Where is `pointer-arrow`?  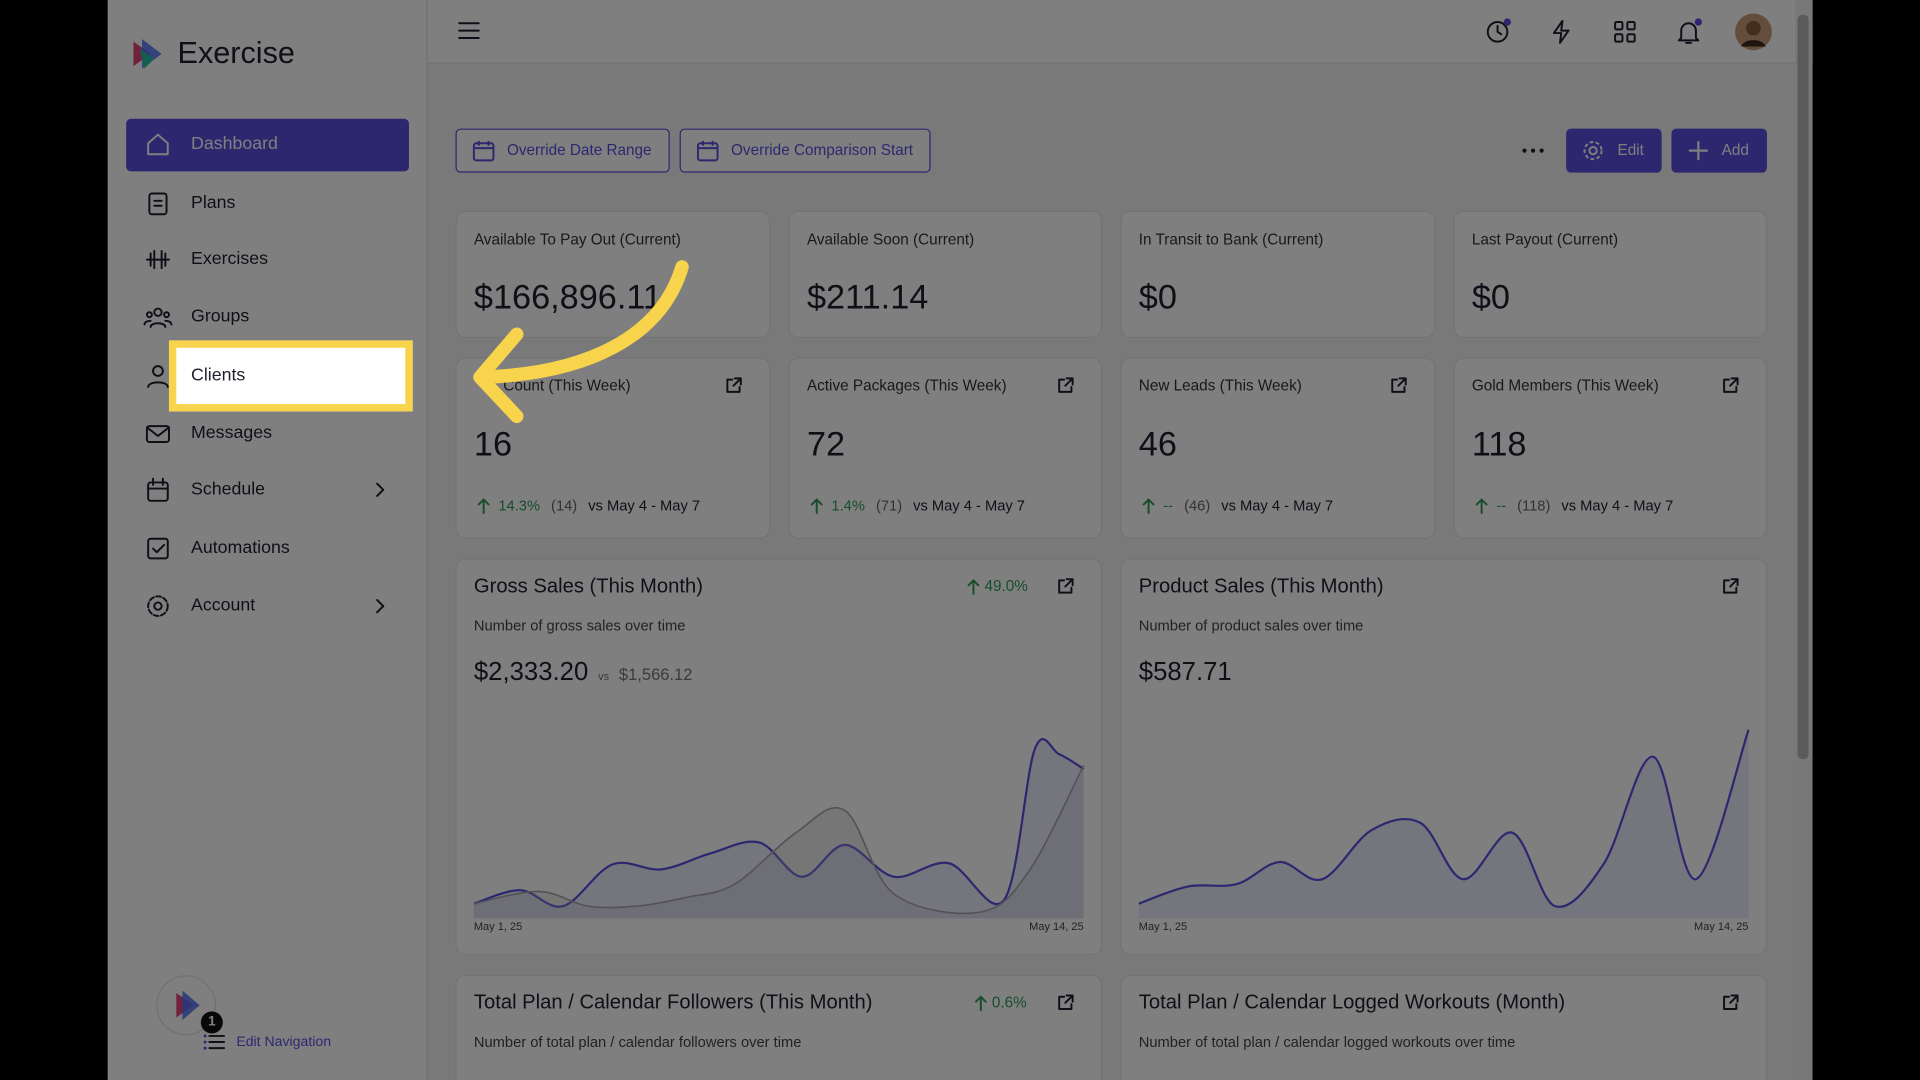
pointer-arrow is located at coordinates (581, 342).